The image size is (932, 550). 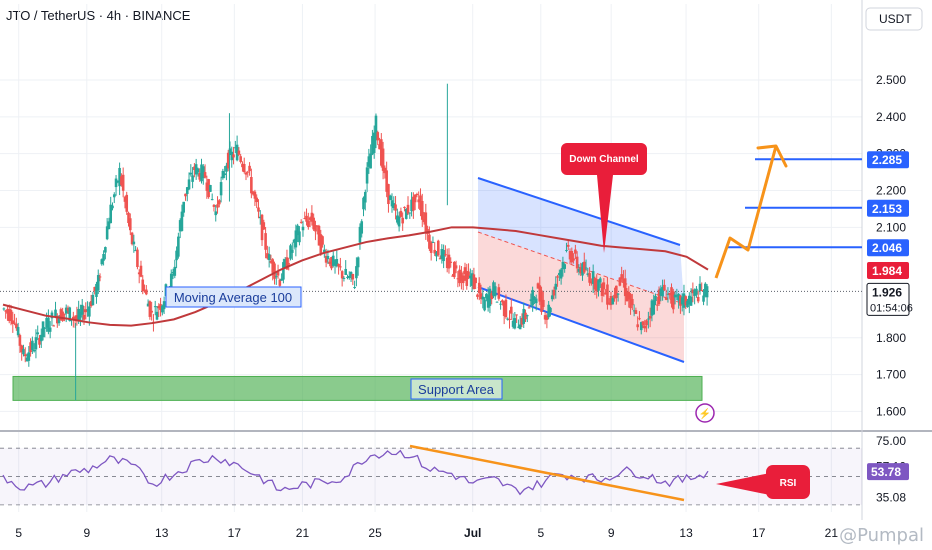 What do you see at coordinates (772, 156) in the screenshot?
I see `projection-arrowhead` at bounding box center [772, 156].